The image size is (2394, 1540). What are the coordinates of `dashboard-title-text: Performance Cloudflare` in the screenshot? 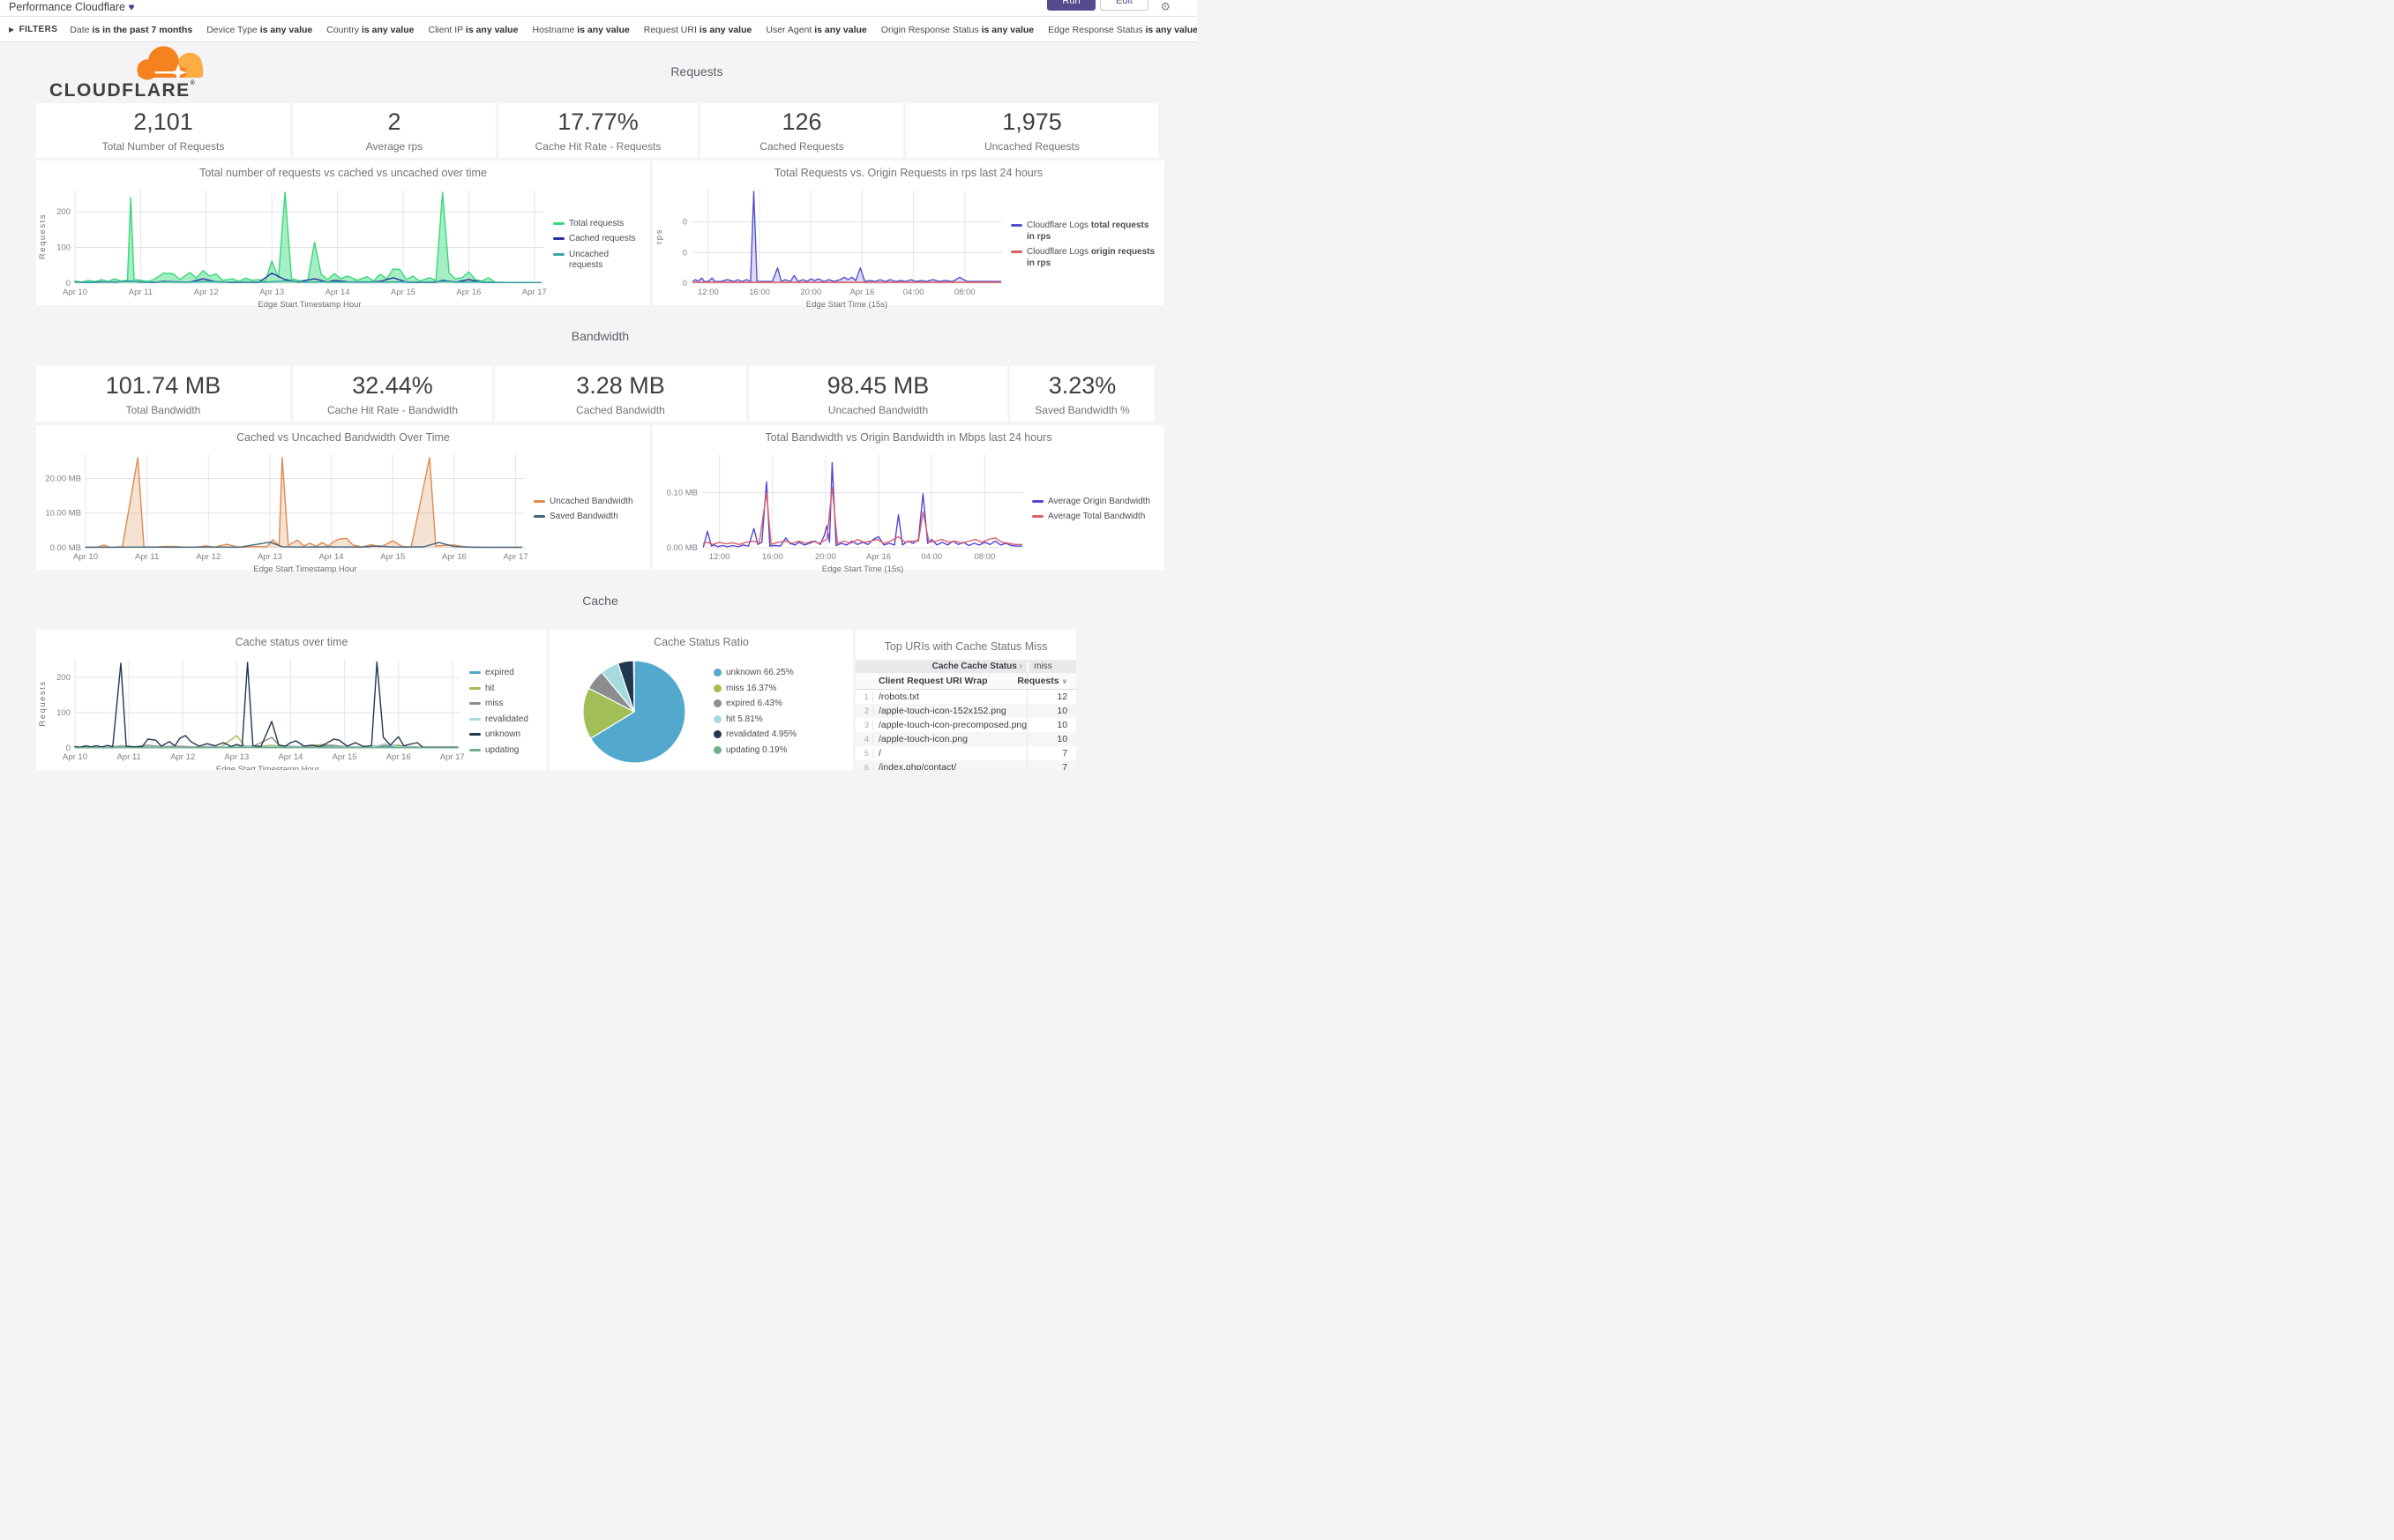 It's located at (67, 7).